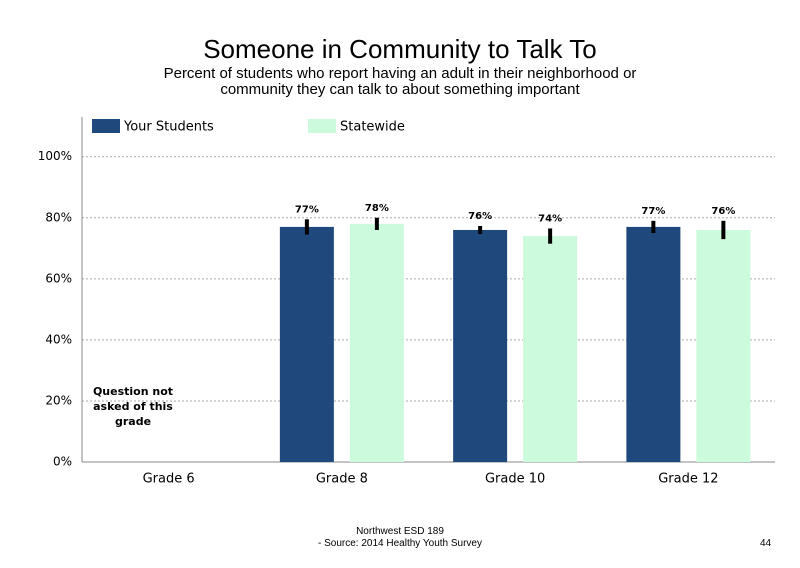 This screenshot has height=568, width=800. I want to click on x-tick-label: Grade 10, so click(515, 479).